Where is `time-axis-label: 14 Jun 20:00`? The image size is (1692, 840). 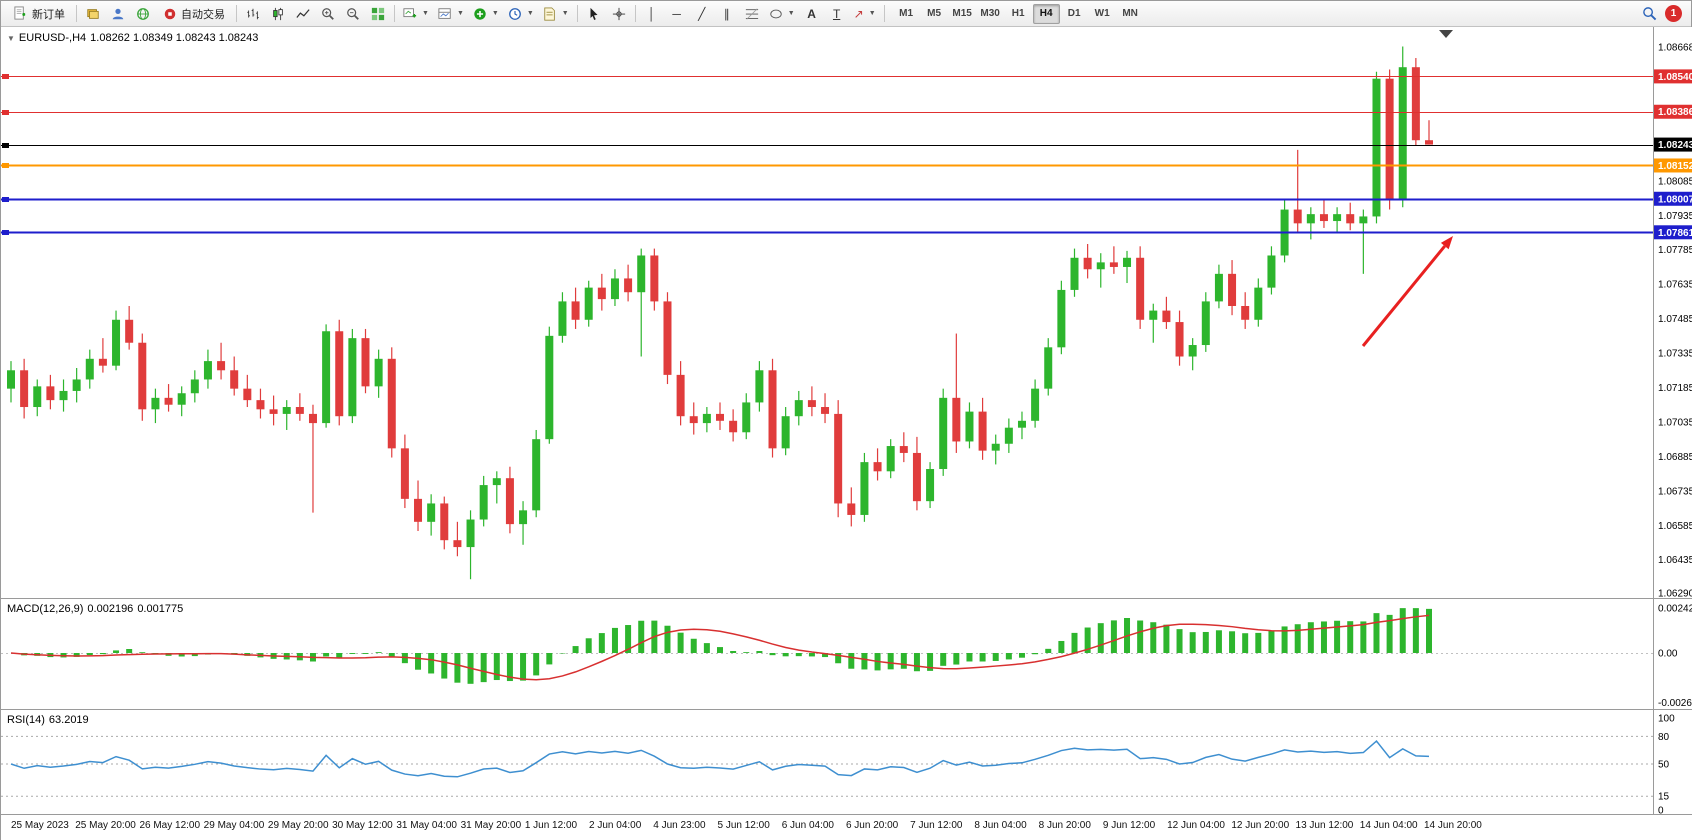 time-axis-label: 14 Jun 20:00 is located at coordinates (1453, 825).